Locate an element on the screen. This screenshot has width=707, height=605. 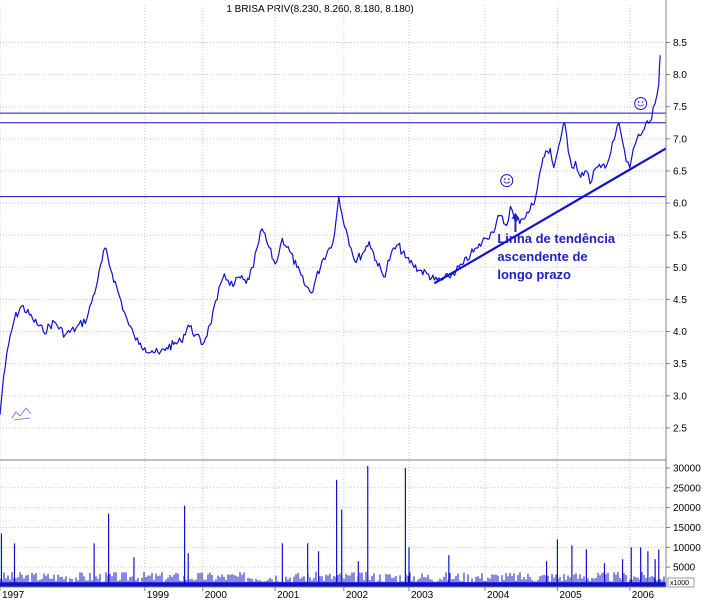
x-tick-label: 1997 is located at coordinates (13, 595).